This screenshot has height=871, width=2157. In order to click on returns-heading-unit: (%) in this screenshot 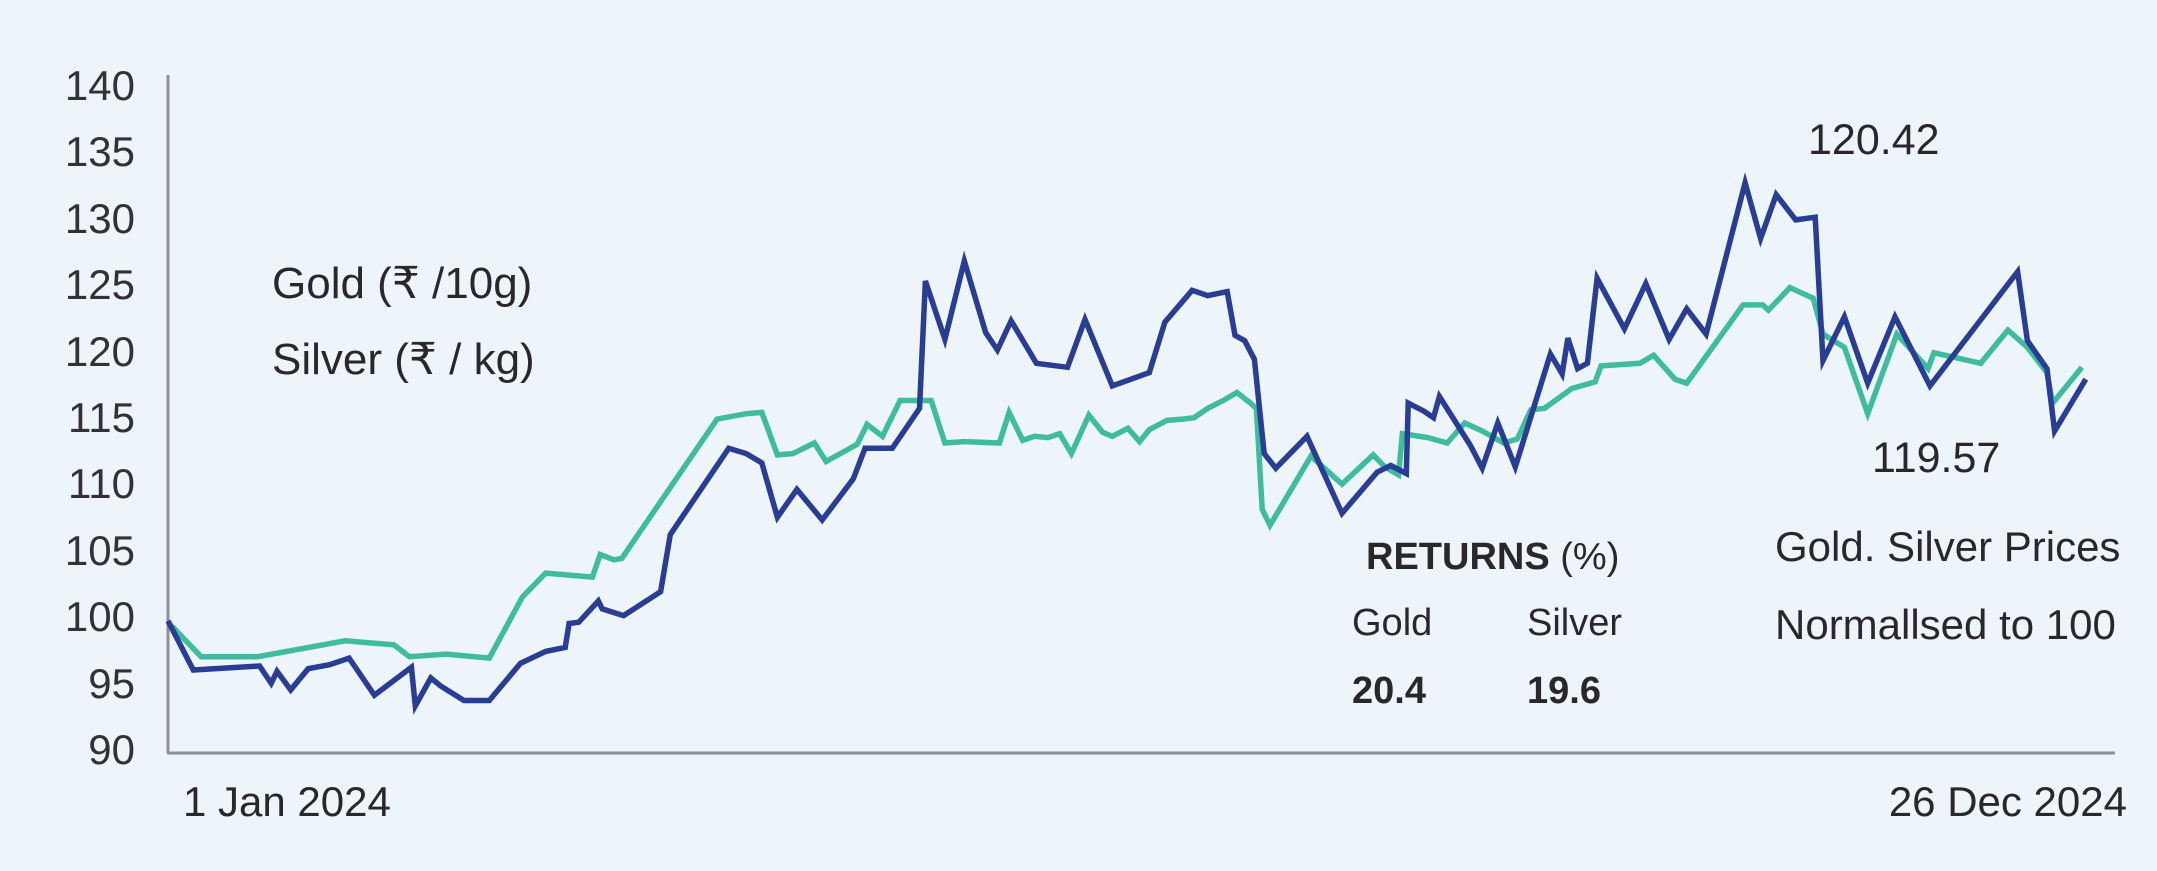, I will do `click(1590, 557)`.